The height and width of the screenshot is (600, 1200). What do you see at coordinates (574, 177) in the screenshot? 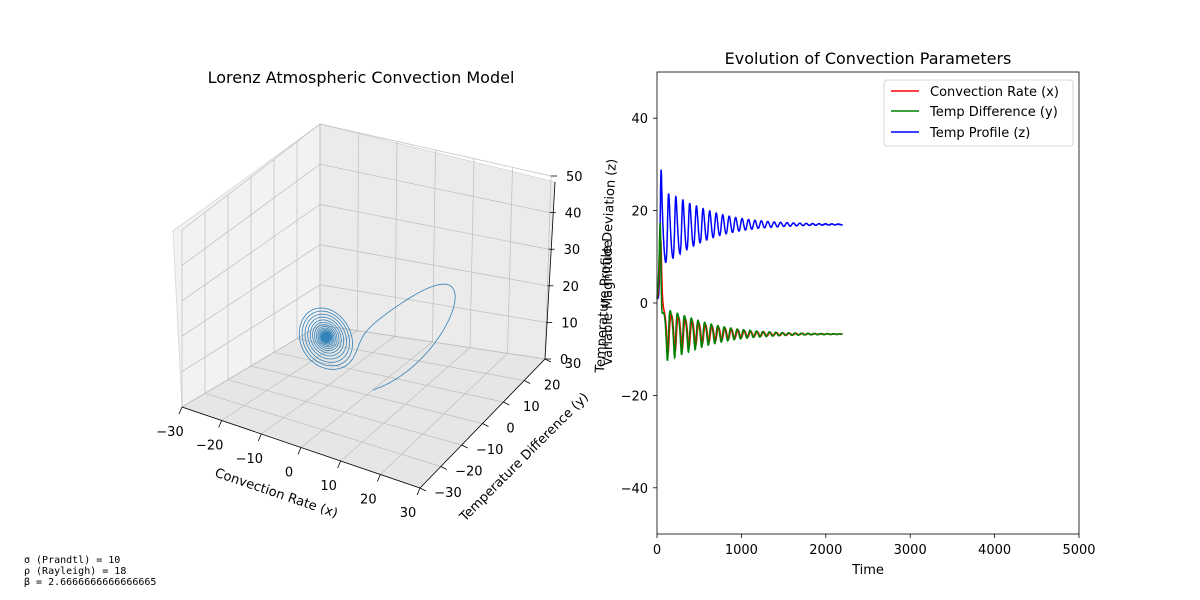
I see `z-tick-label: 50` at bounding box center [574, 177].